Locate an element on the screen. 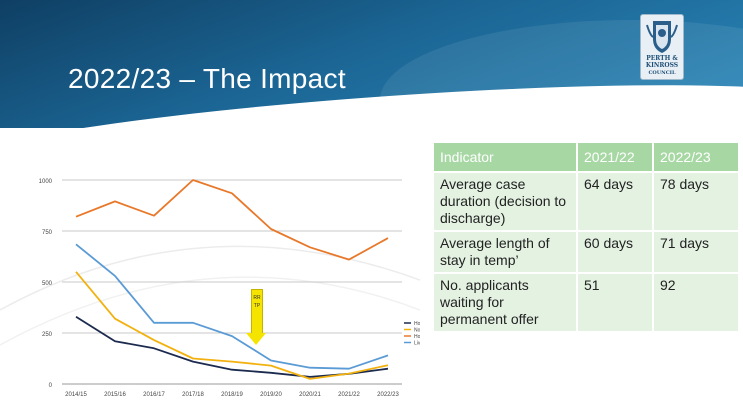 The width and height of the screenshot is (743, 419). rrtp-arrow-shaft: RRTP is located at coordinates (257, 312).